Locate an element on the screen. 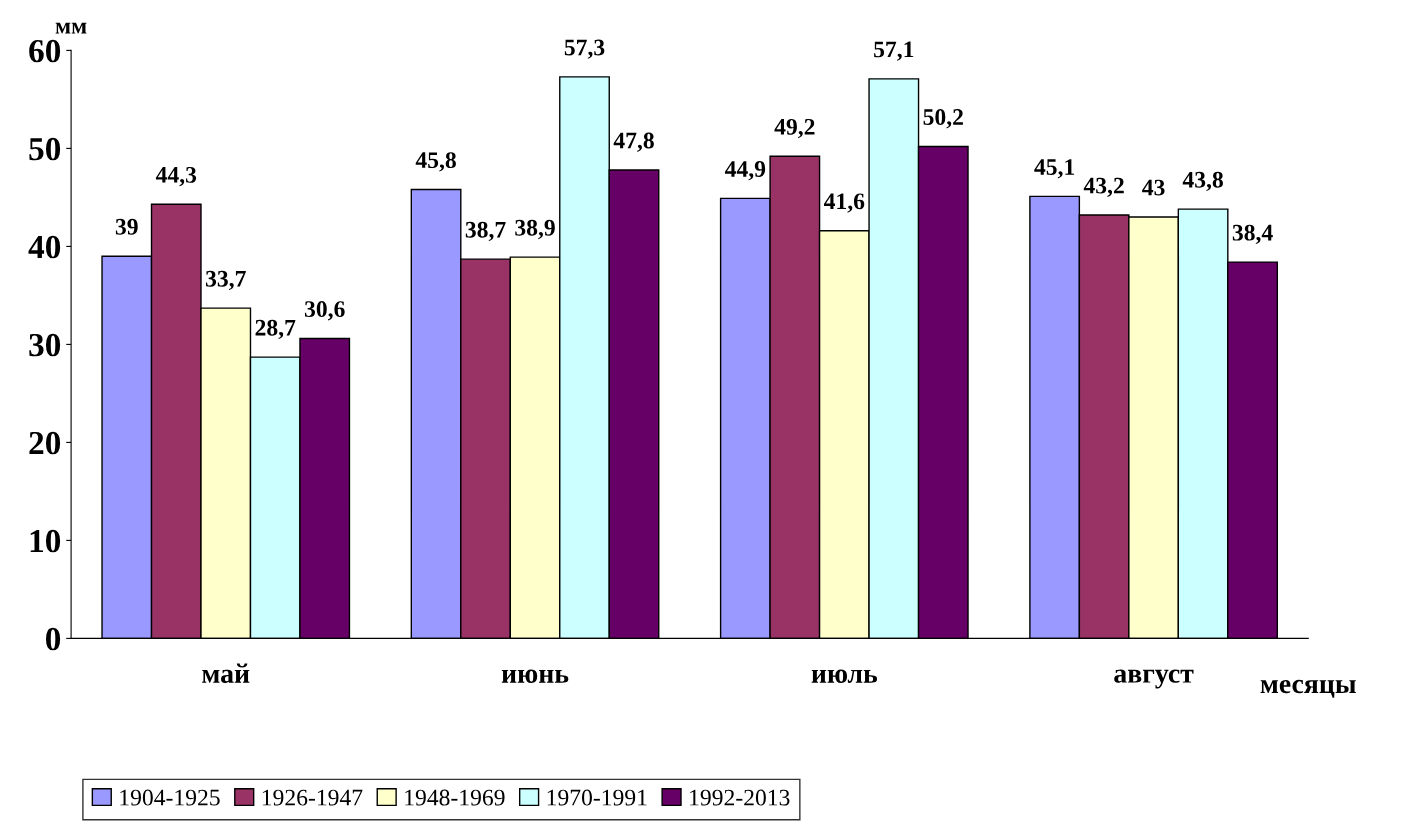  legend-label: 1926-1947 is located at coordinates (312, 797).